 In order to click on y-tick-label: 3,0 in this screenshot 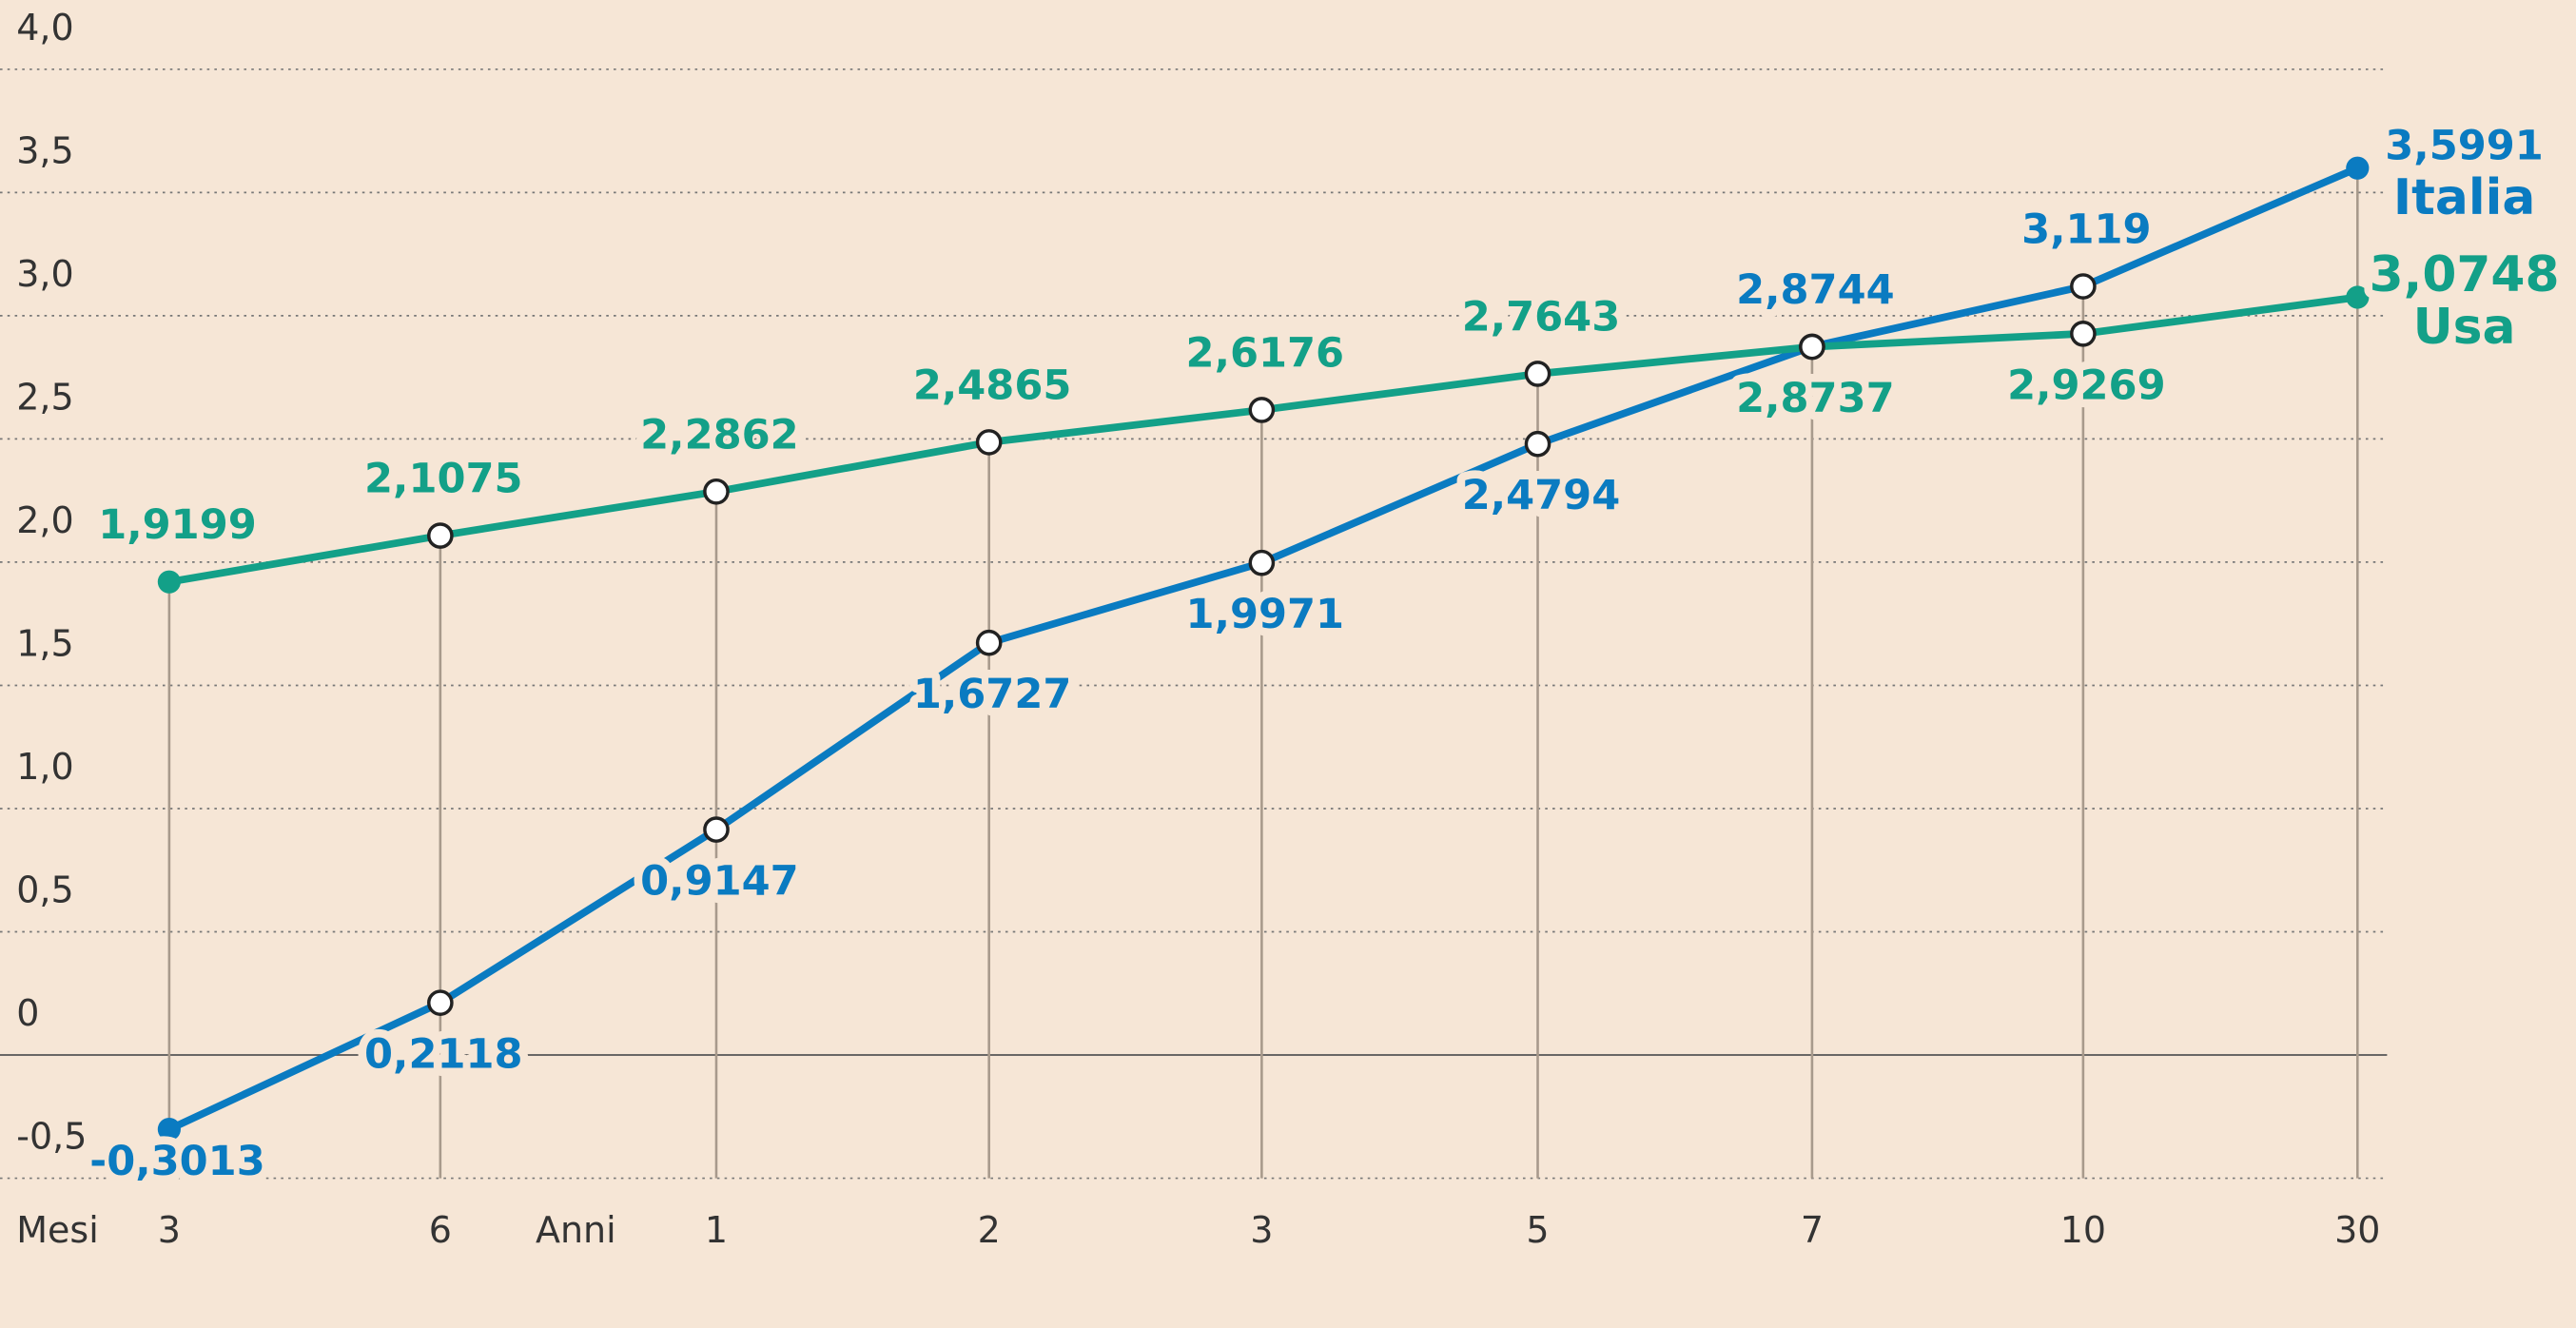, I will do `click(45, 274)`.